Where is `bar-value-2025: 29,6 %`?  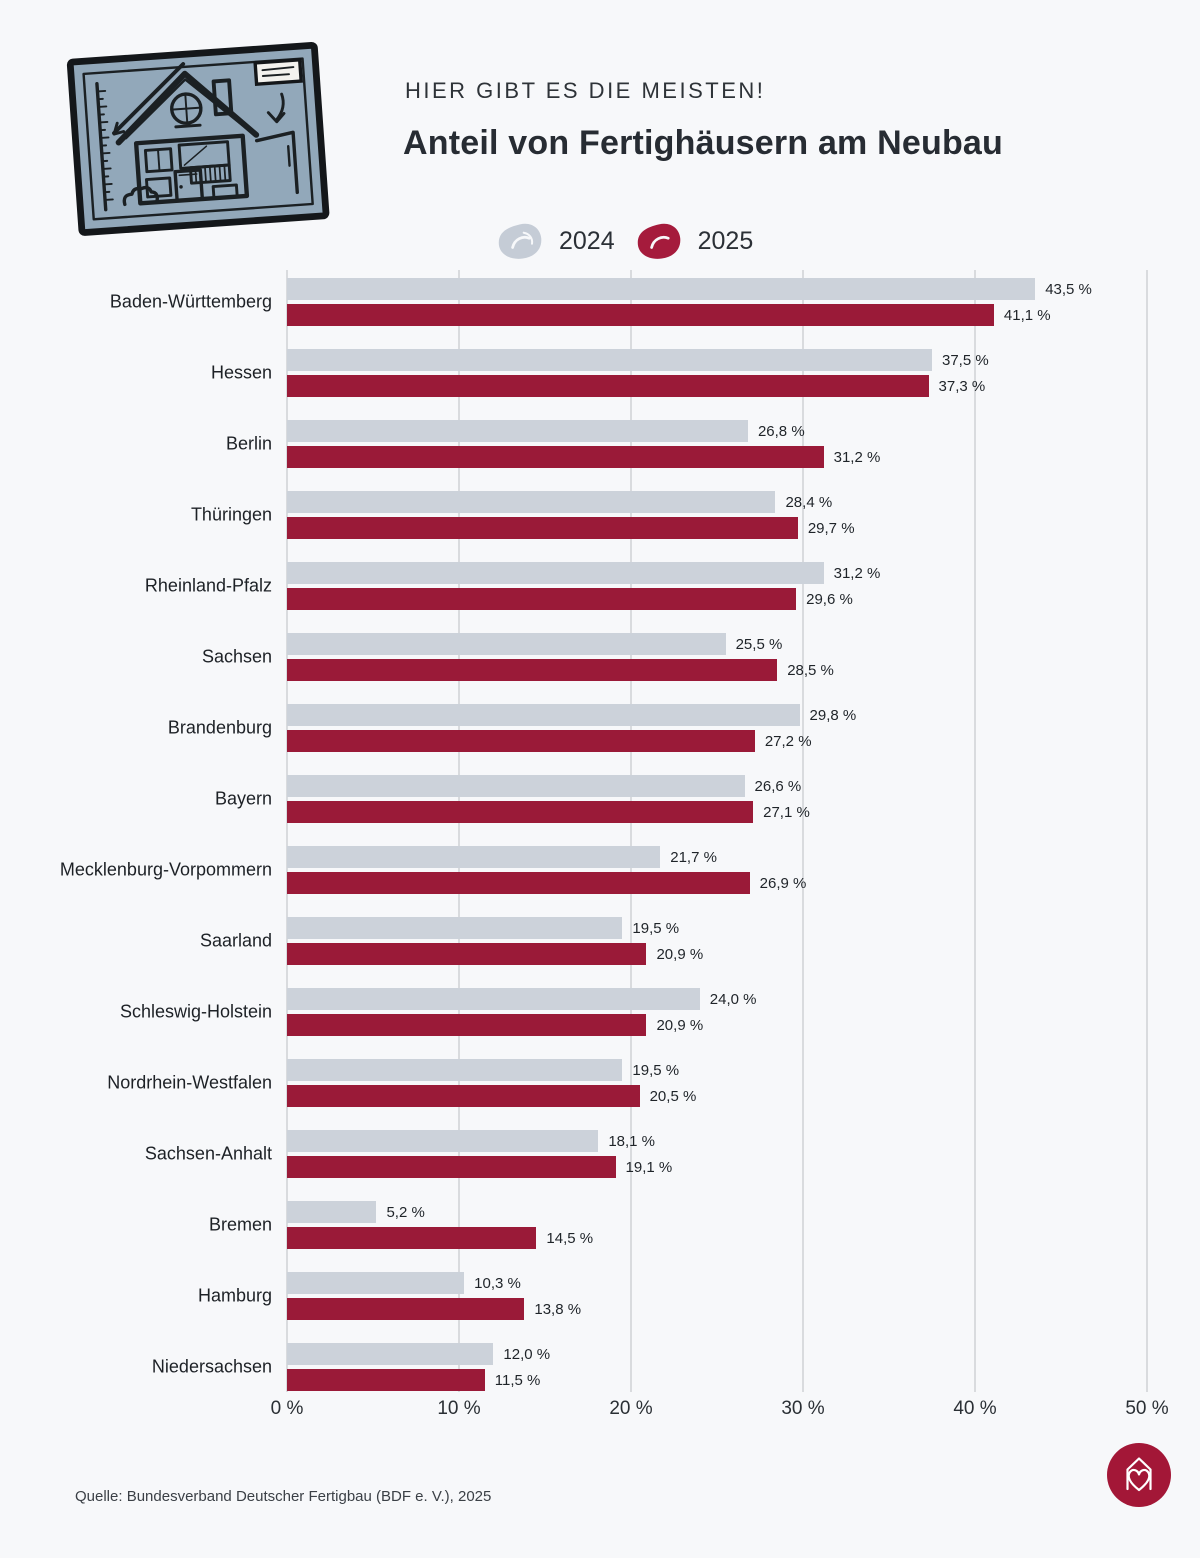 bar-value-2025: 29,6 % is located at coordinates (829, 599).